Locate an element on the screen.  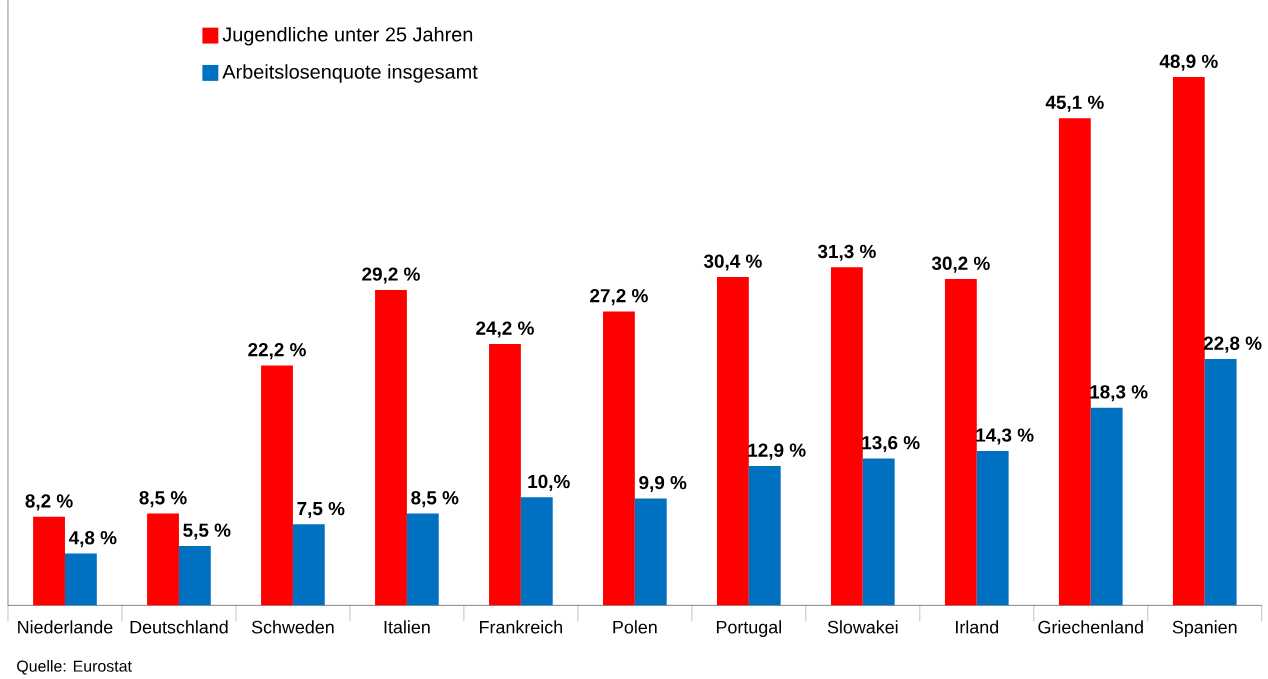
x-tick-label: Irland is located at coordinates (977, 627).